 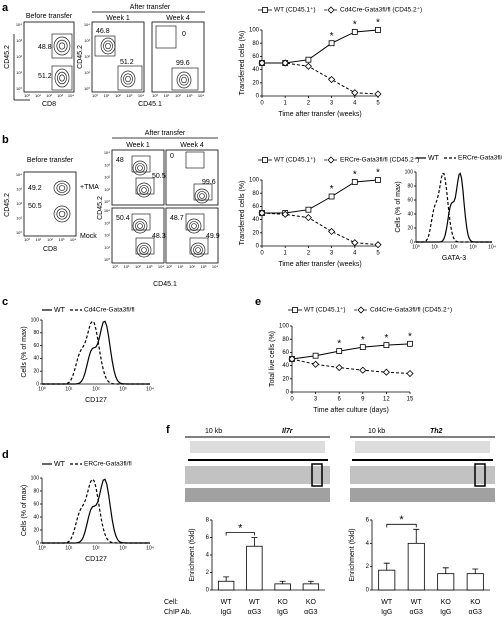 I want to click on x-axis-label: Time after transfer (weeks), so click(x=319, y=114).